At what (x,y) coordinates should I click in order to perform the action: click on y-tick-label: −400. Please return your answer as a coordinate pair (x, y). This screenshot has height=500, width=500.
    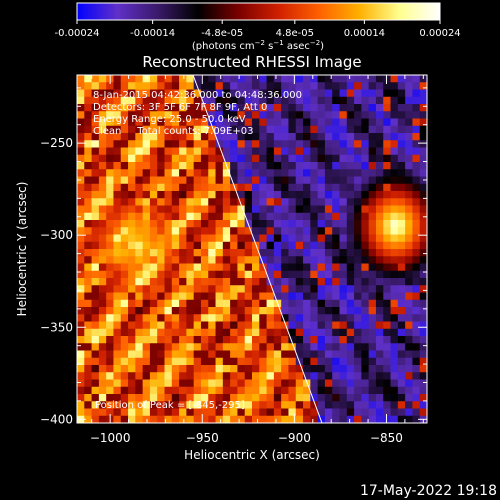
    Looking at the image, I should click on (56, 419).